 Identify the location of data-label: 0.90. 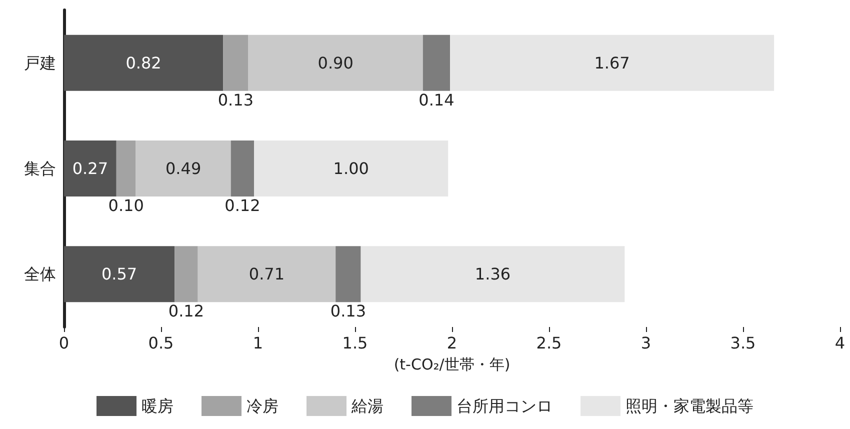
(336, 62).